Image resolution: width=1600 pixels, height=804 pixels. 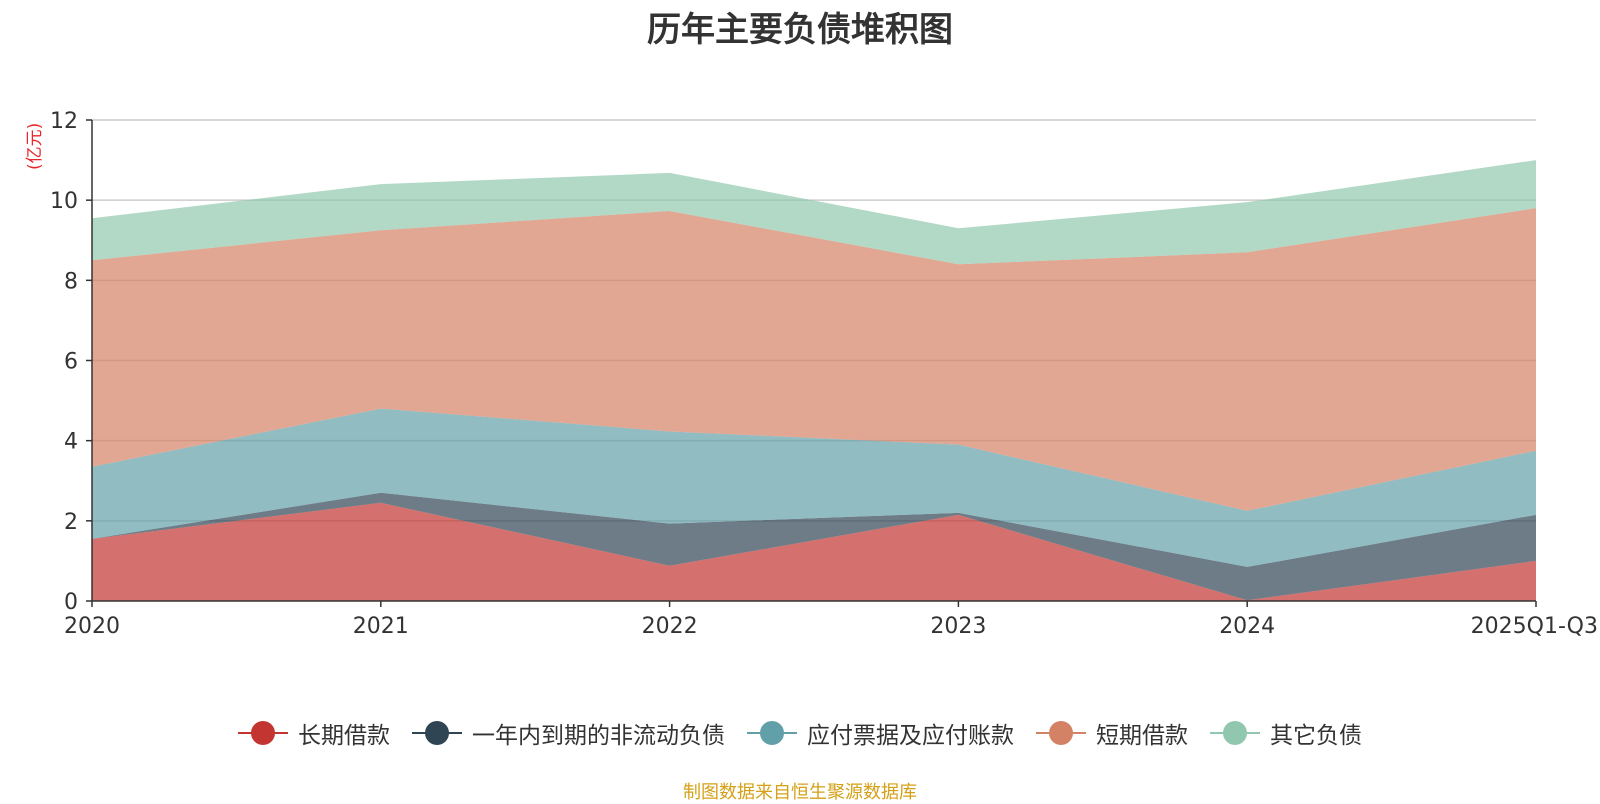 I want to click on x-tick-label: 2024, so click(x=1247, y=626).